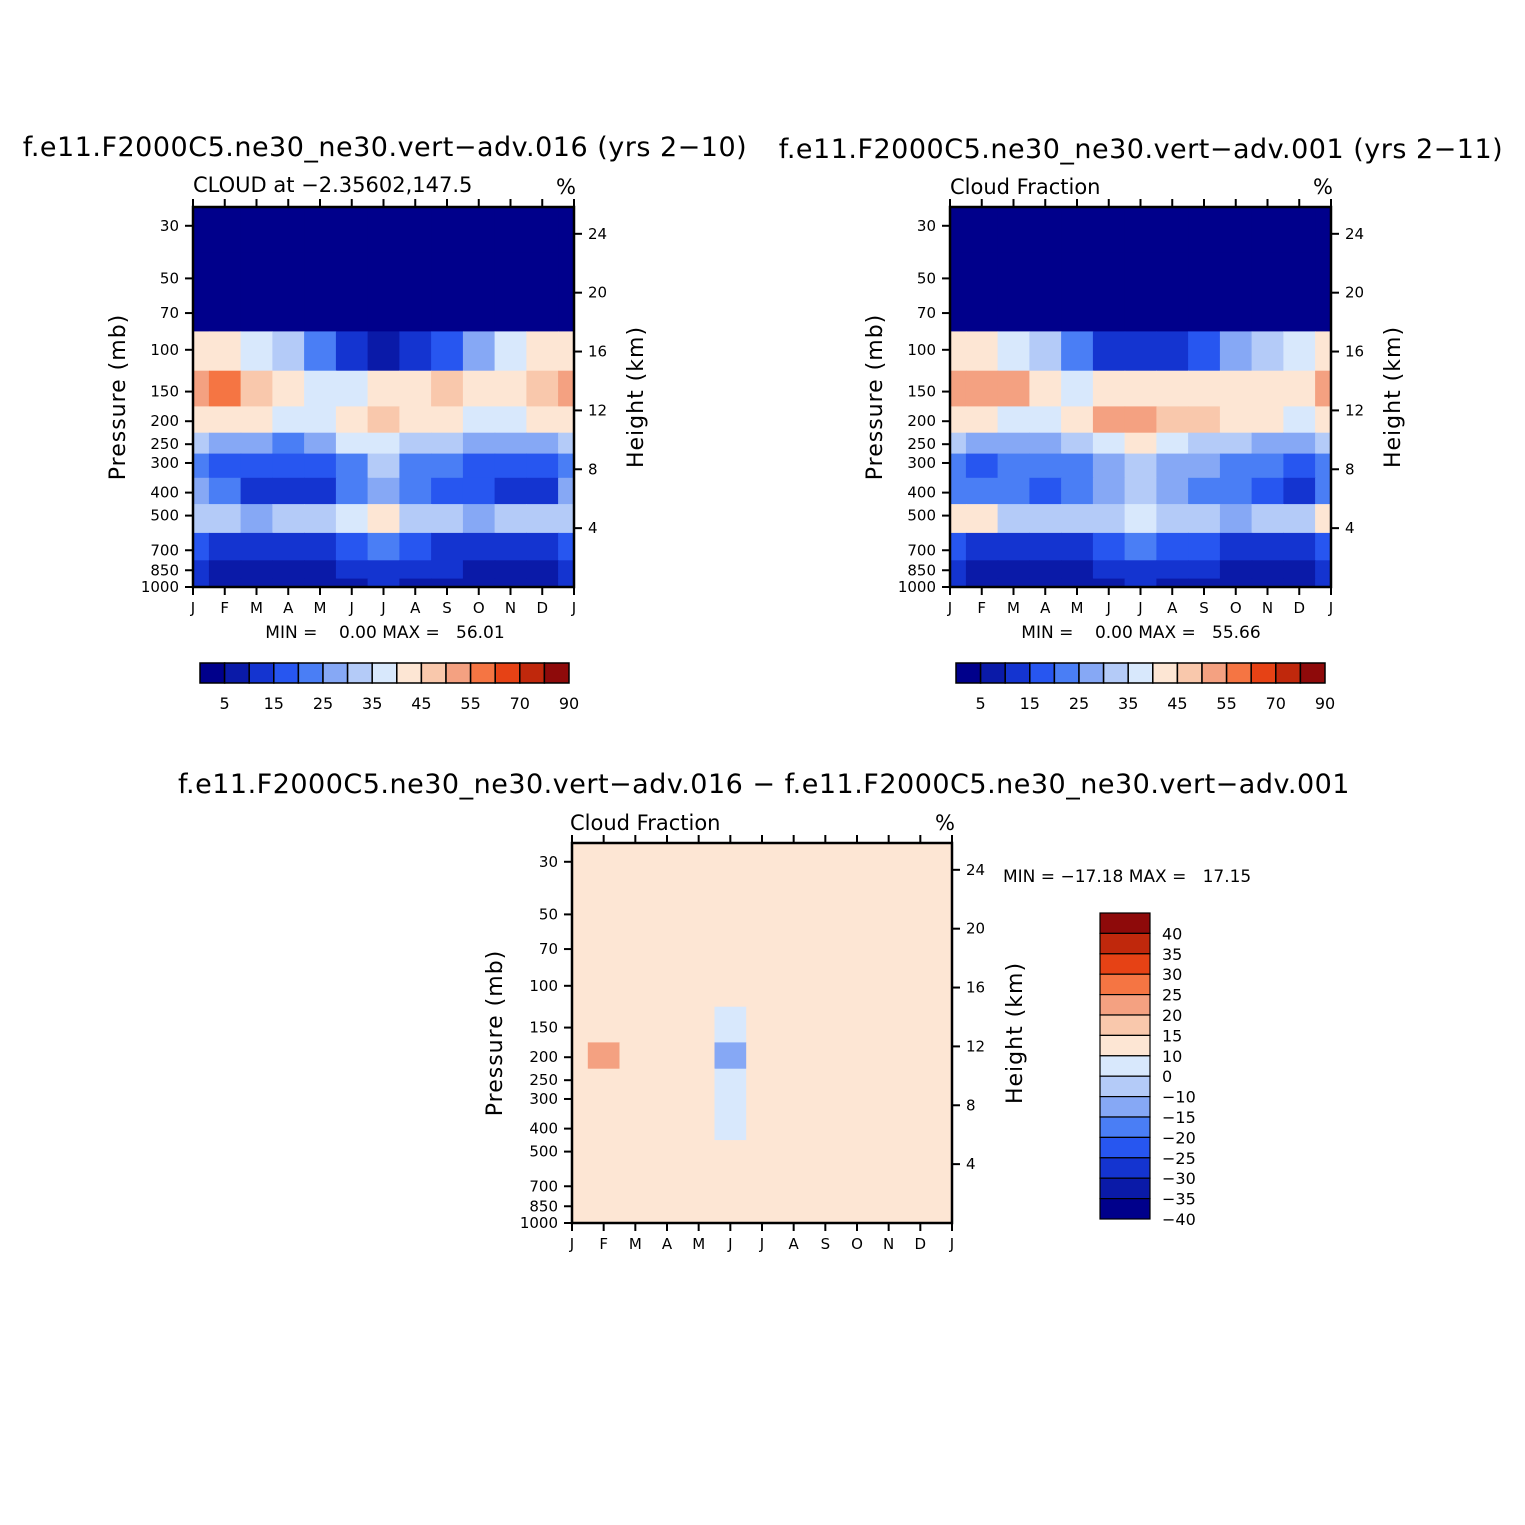  What do you see at coordinates (543, 1028) in the screenshot?
I see `y-tick-label: 150` at bounding box center [543, 1028].